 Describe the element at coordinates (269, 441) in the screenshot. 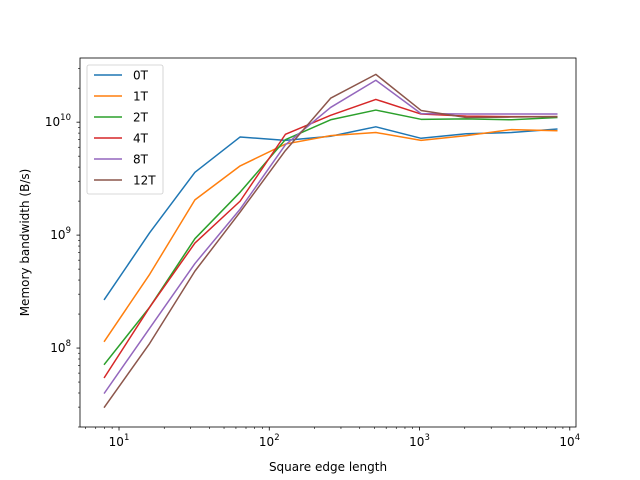

I see `x-tick-label: 10²` at that location.